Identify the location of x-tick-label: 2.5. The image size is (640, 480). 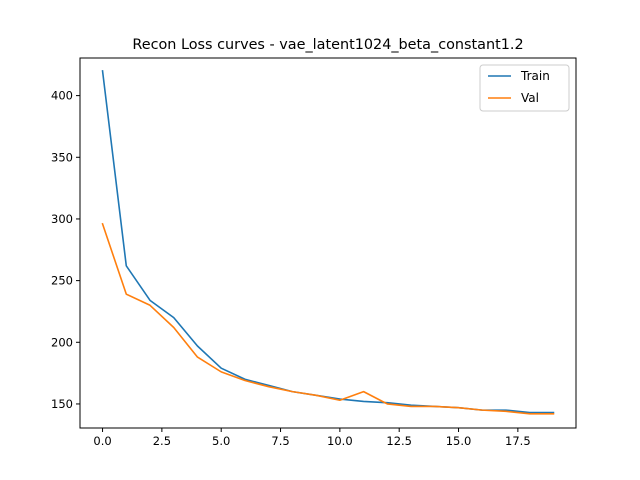
(162, 441).